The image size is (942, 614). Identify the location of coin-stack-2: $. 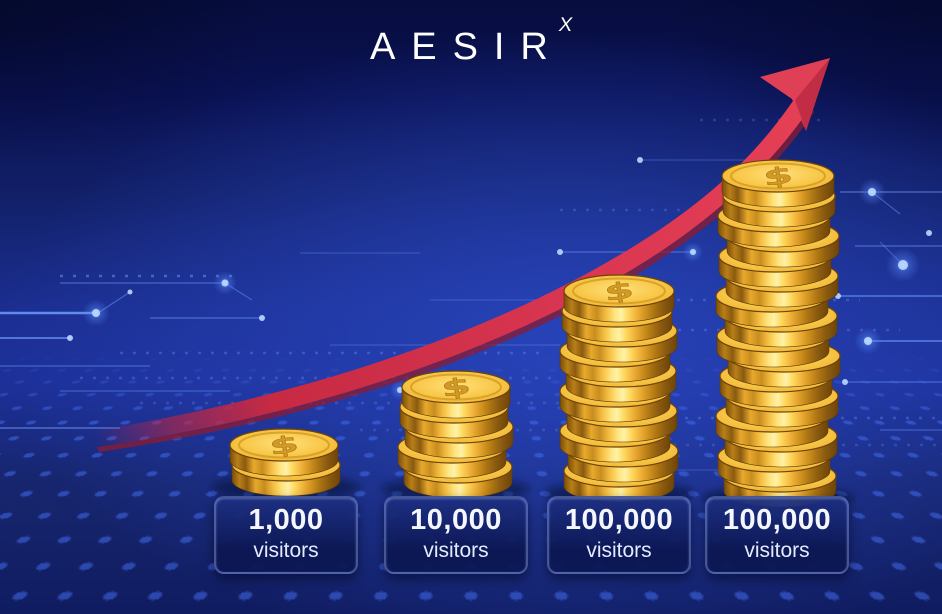
(455, 434).